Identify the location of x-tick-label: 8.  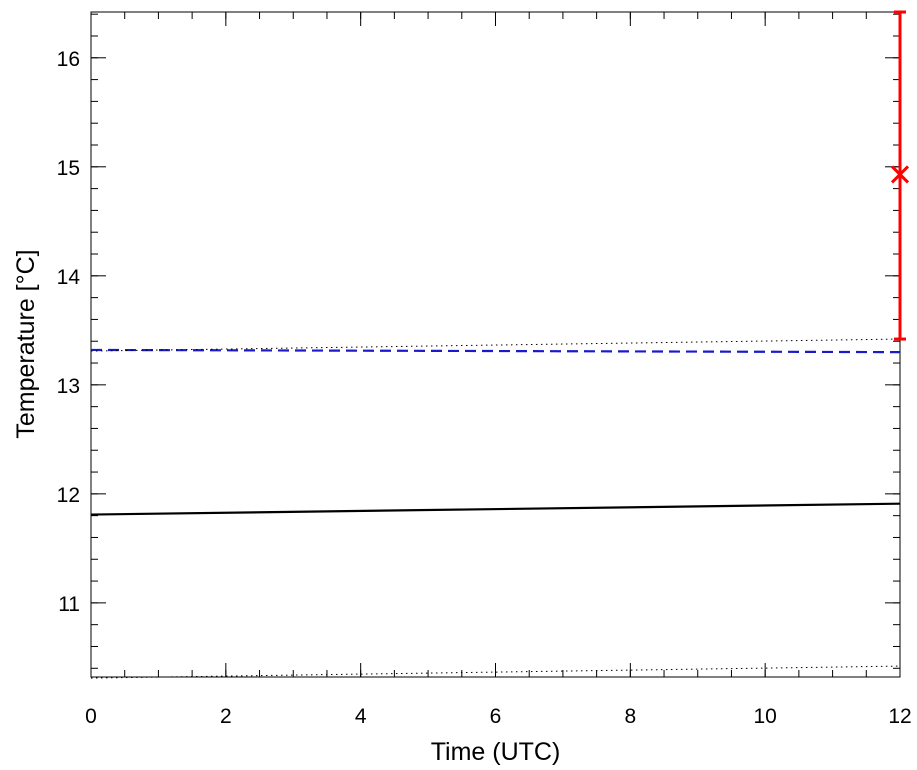
(630, 716).